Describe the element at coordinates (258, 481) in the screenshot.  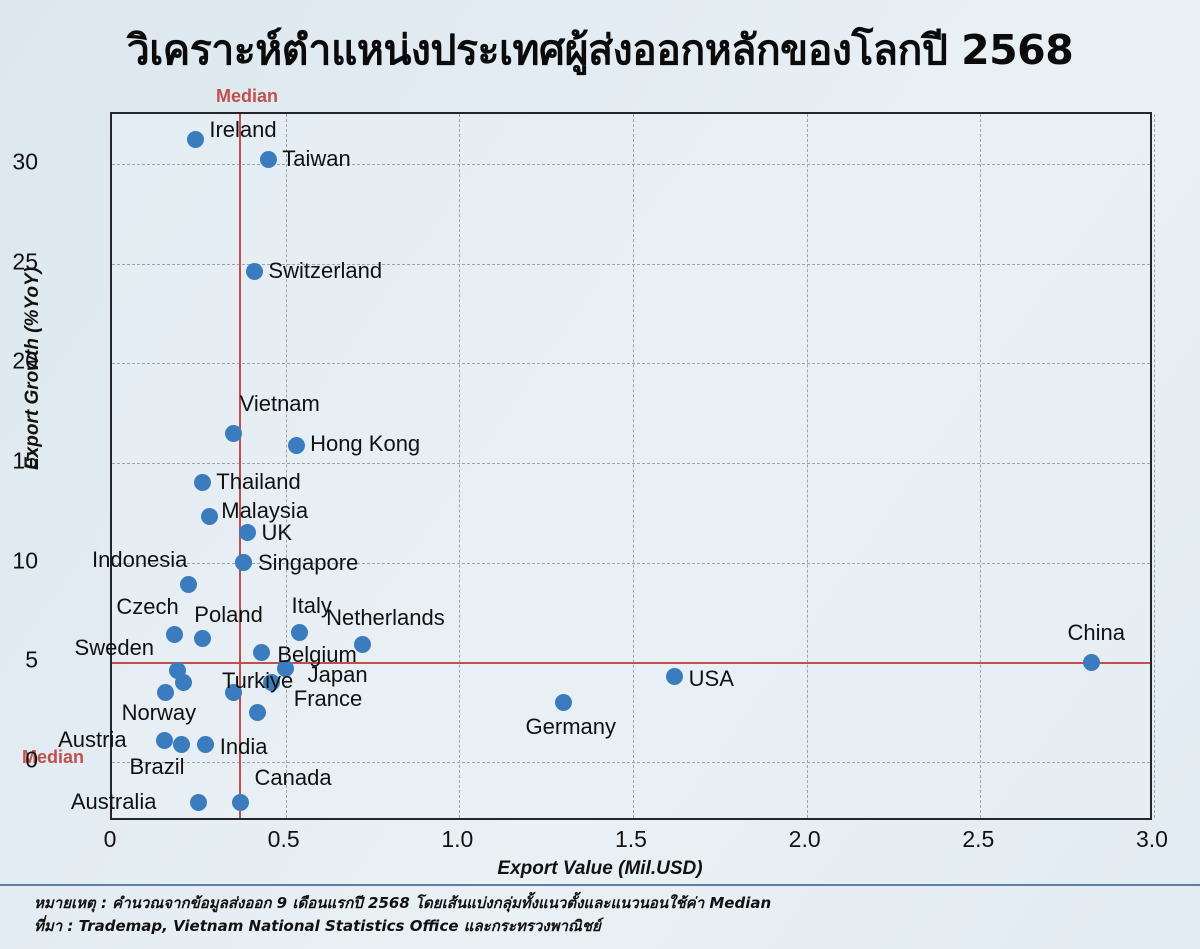
I see `data-point-label: Thailand` at that location.